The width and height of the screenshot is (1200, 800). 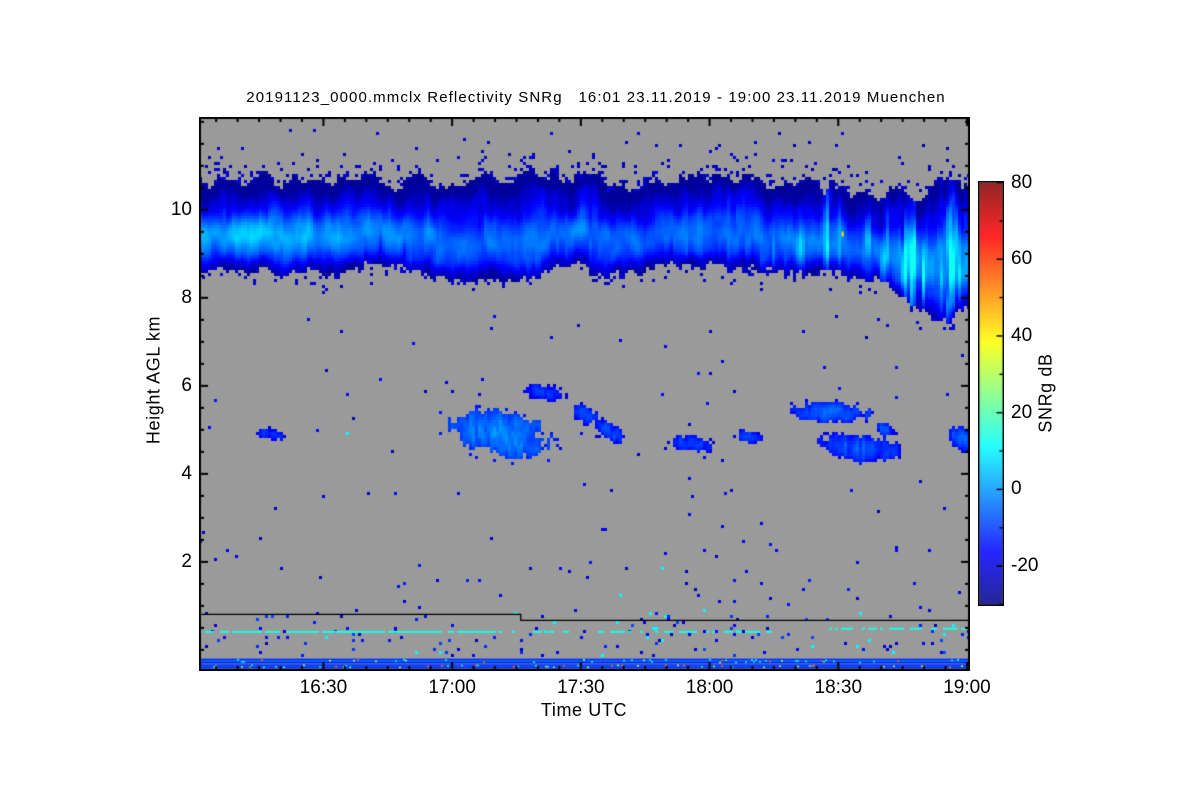 What do you see at coordinates (1022, 259) in the screenshot?
I see `colorbar-tick-label: 60` at bounding box center [1022, 259].